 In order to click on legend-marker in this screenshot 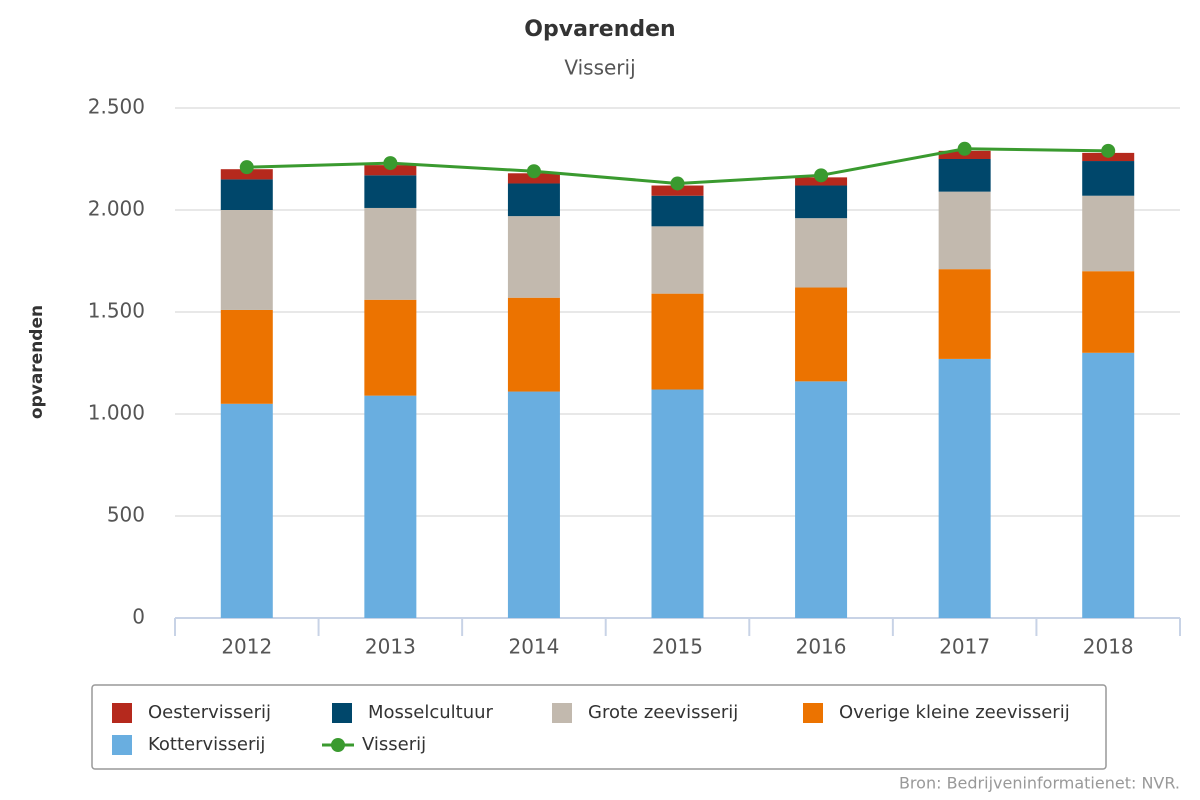, I will do `click(338, 745)`.